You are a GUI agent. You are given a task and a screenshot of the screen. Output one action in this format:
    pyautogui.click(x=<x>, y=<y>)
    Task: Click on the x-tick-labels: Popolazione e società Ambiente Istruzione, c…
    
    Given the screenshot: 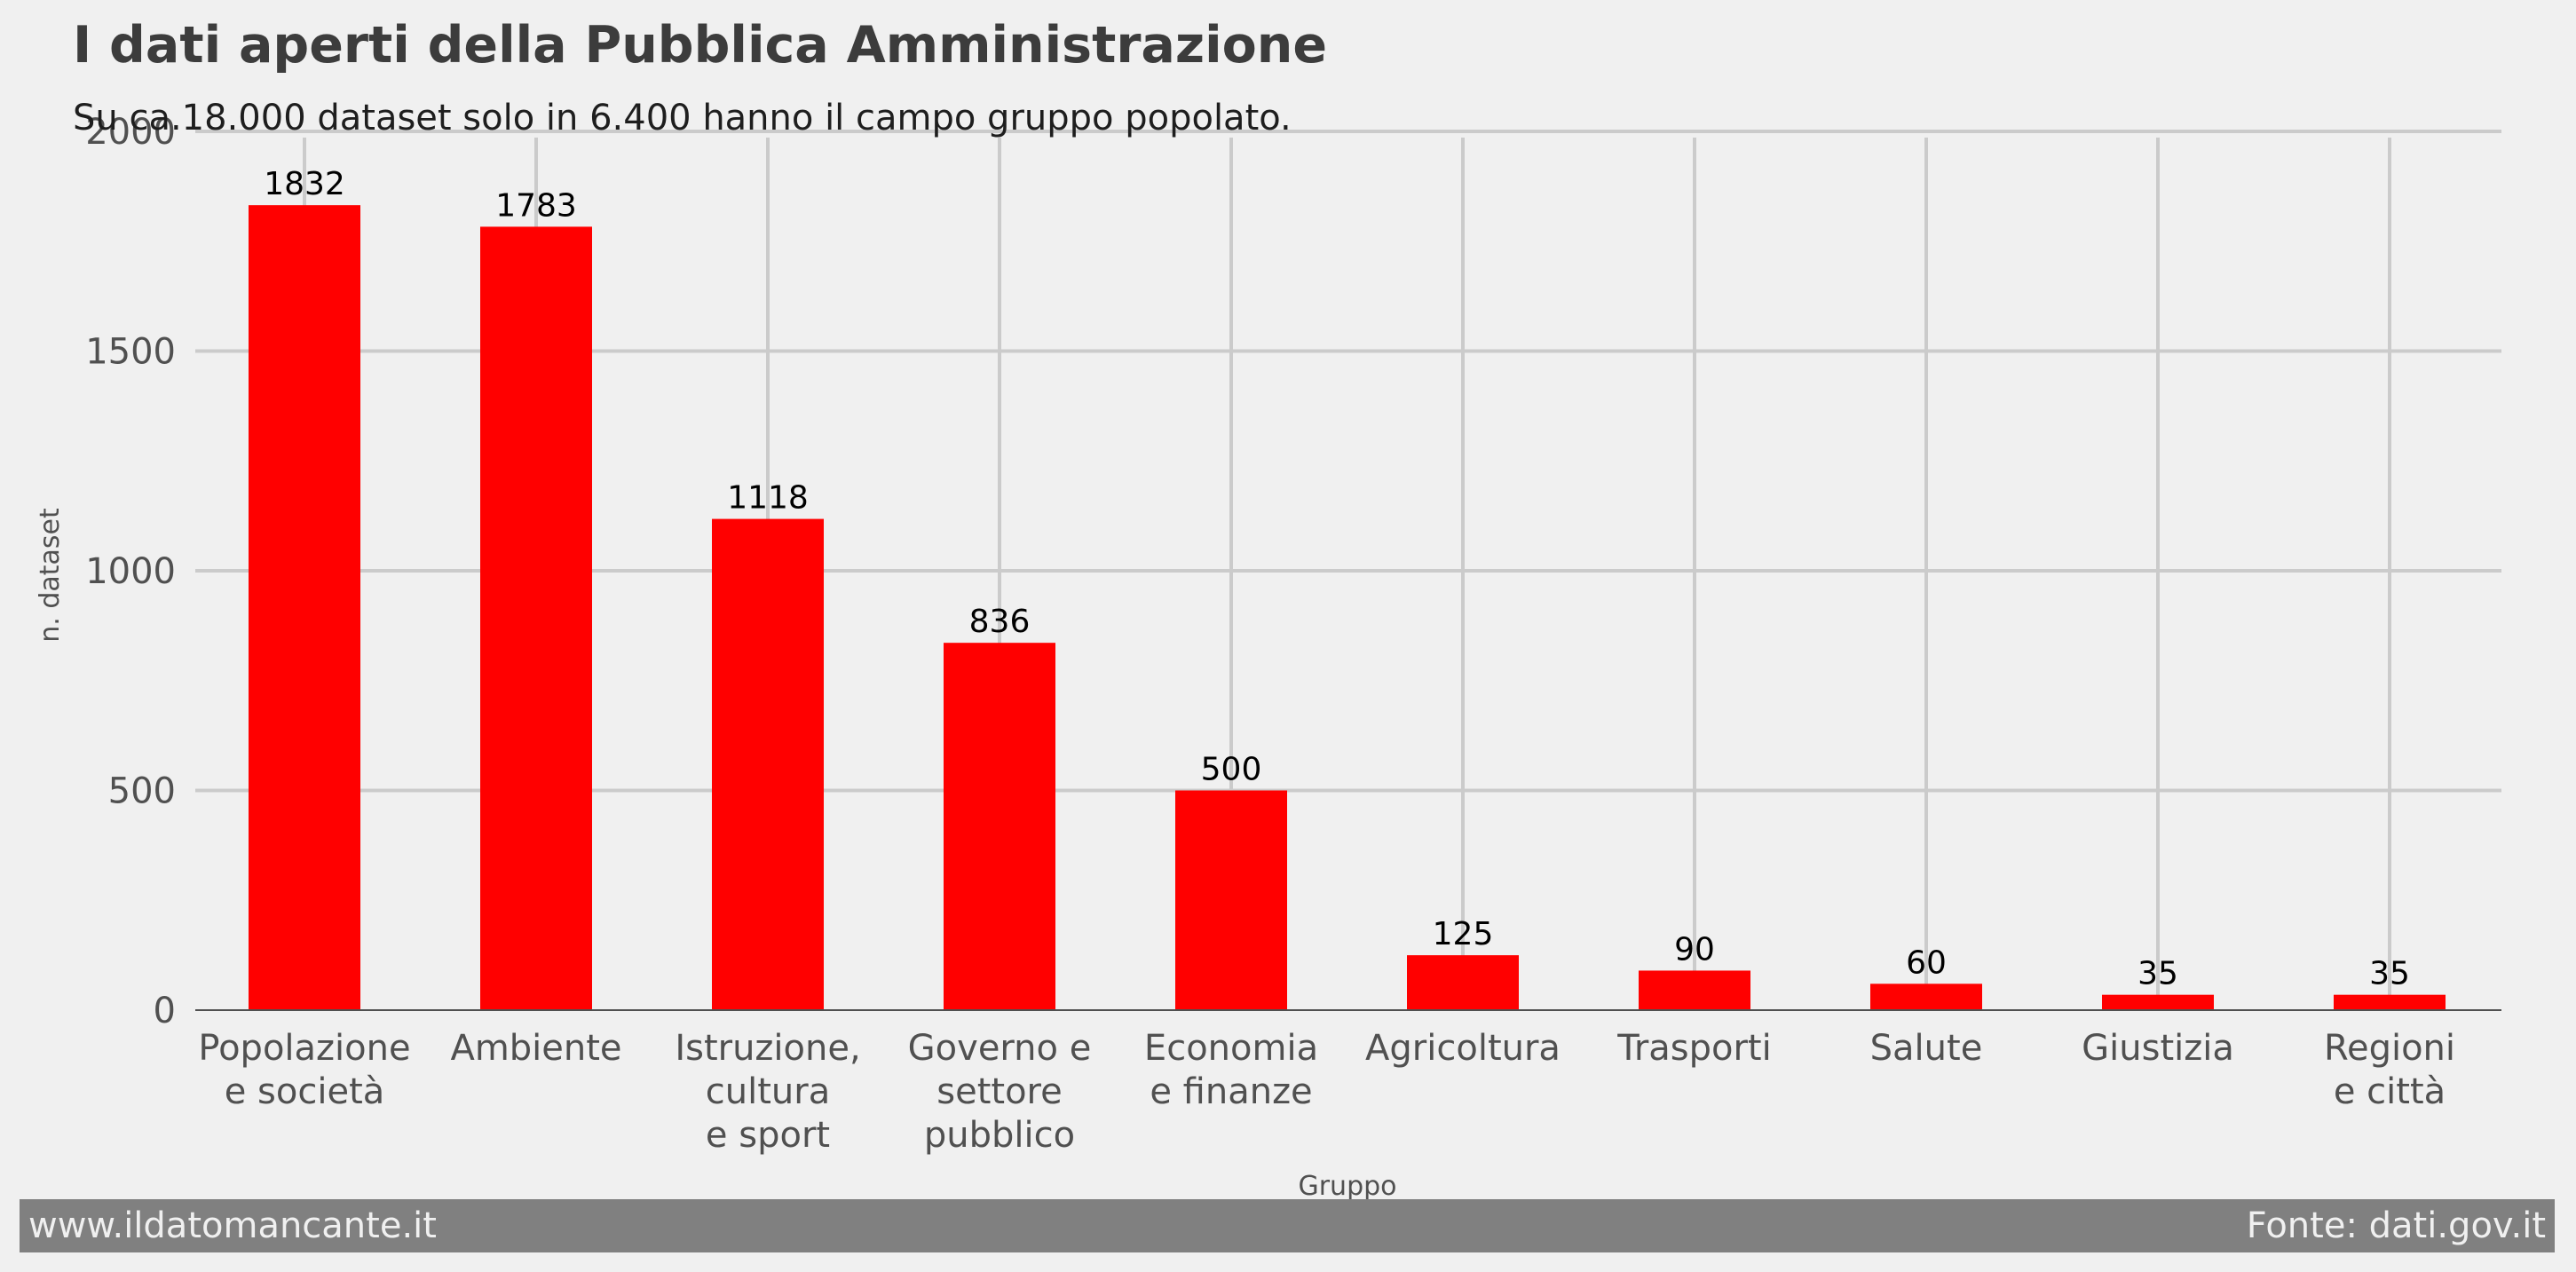 What is the action you would take?
    pyautogui.click(x=1326, y=1092)
    